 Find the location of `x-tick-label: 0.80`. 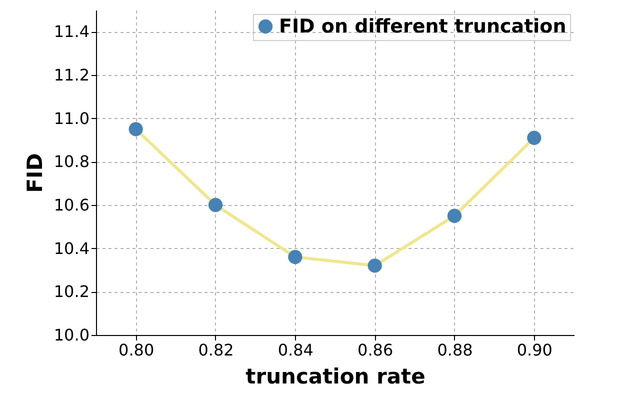

x-tick-label: 0.80 is located at coordinates (136, 350).